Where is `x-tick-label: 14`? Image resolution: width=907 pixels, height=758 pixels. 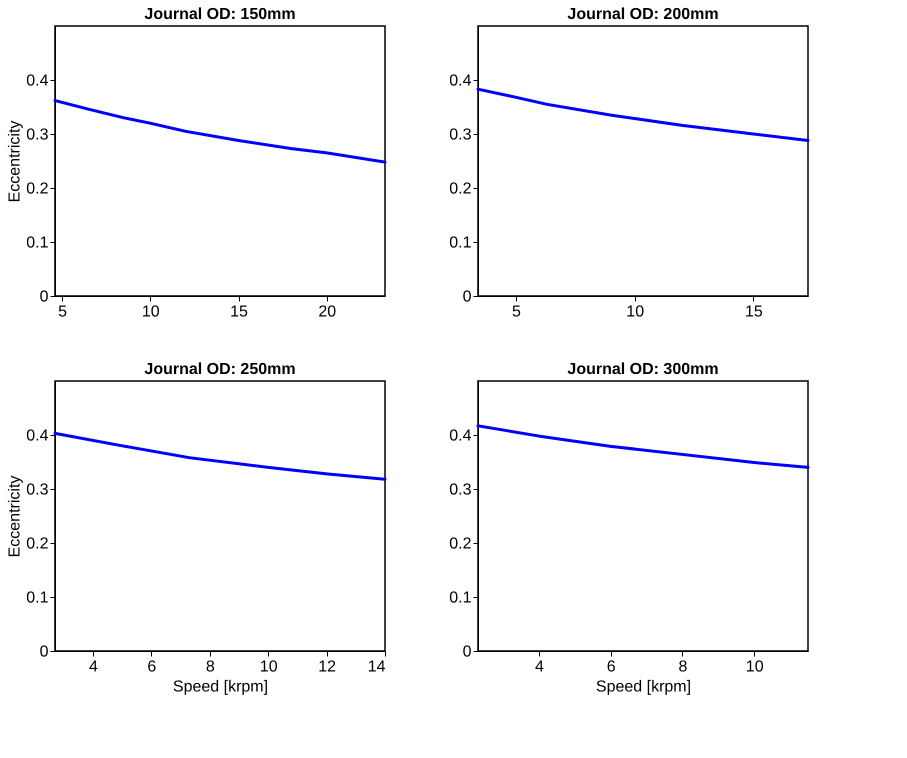
x-tick-label: 14 is located at coordinates (377, 667).